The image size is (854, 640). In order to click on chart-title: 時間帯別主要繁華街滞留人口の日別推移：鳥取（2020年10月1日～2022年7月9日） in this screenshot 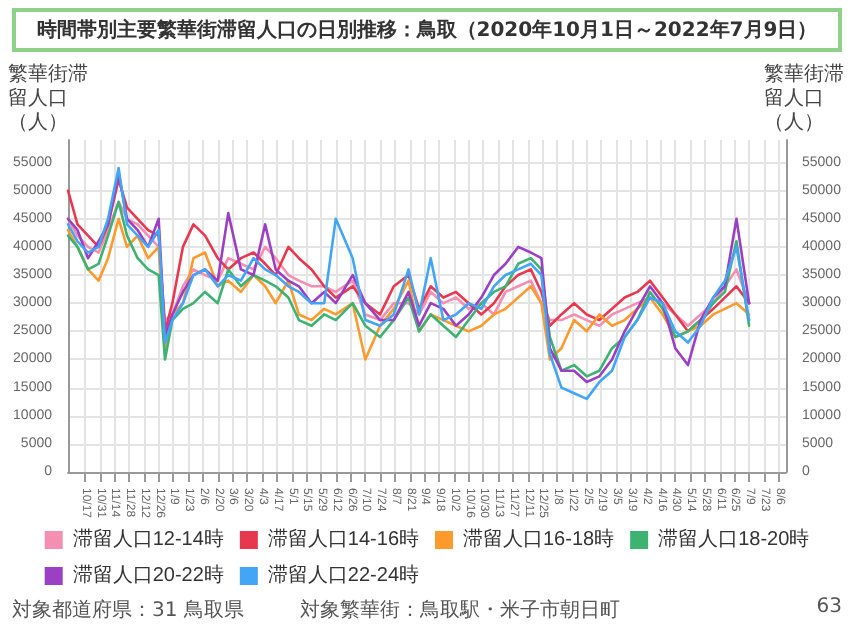, I will do `click(427, 30)`.